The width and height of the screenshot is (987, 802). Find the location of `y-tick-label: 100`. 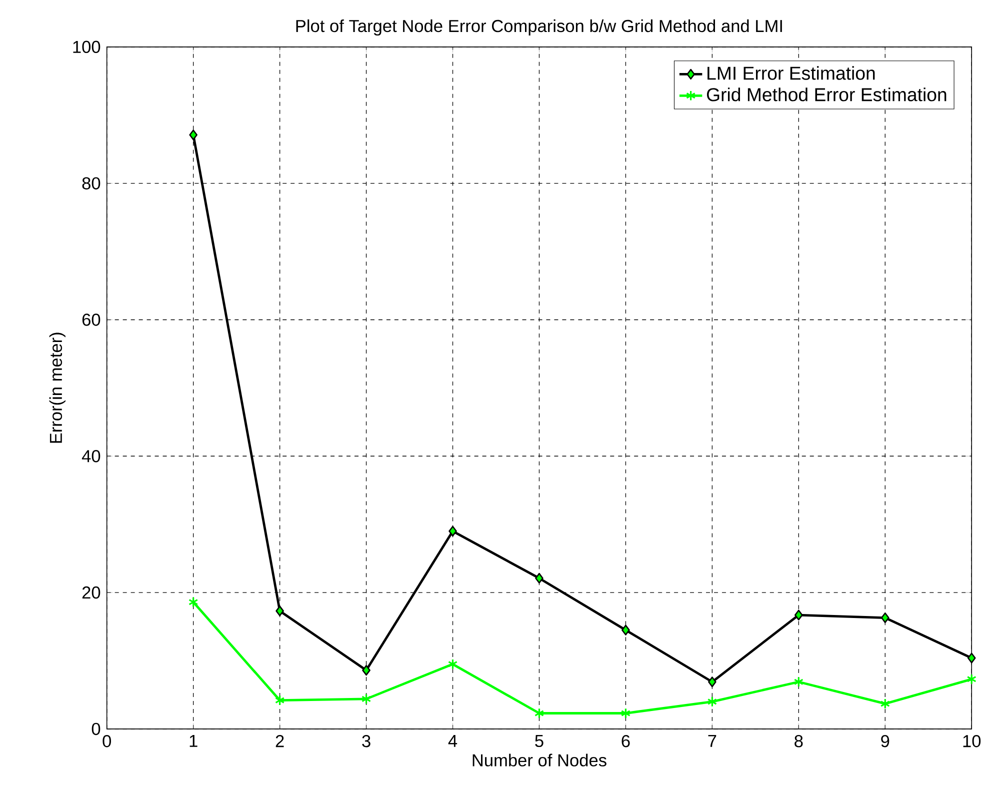

y-tick-label: 100 is located at coordinates (86, 47).